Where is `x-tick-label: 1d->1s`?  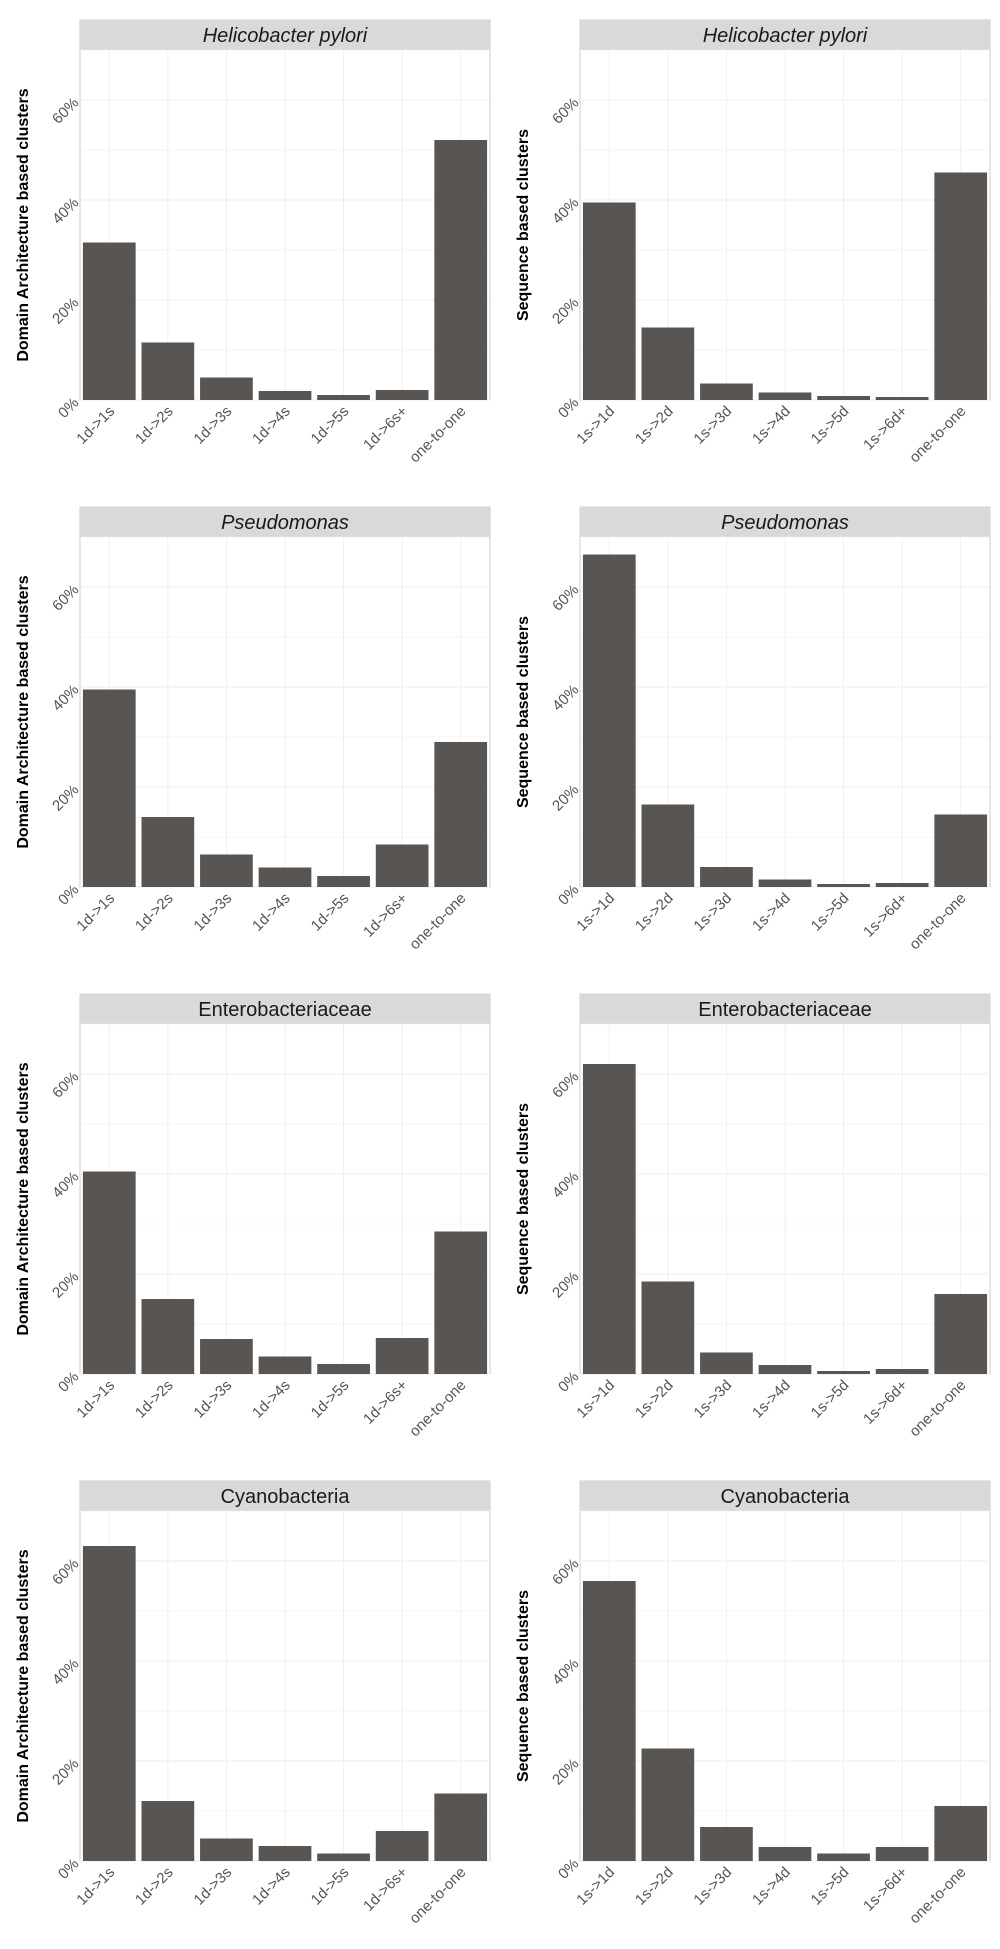
x-tick-label: 1d->1s is located at coordinates (95, 1399).